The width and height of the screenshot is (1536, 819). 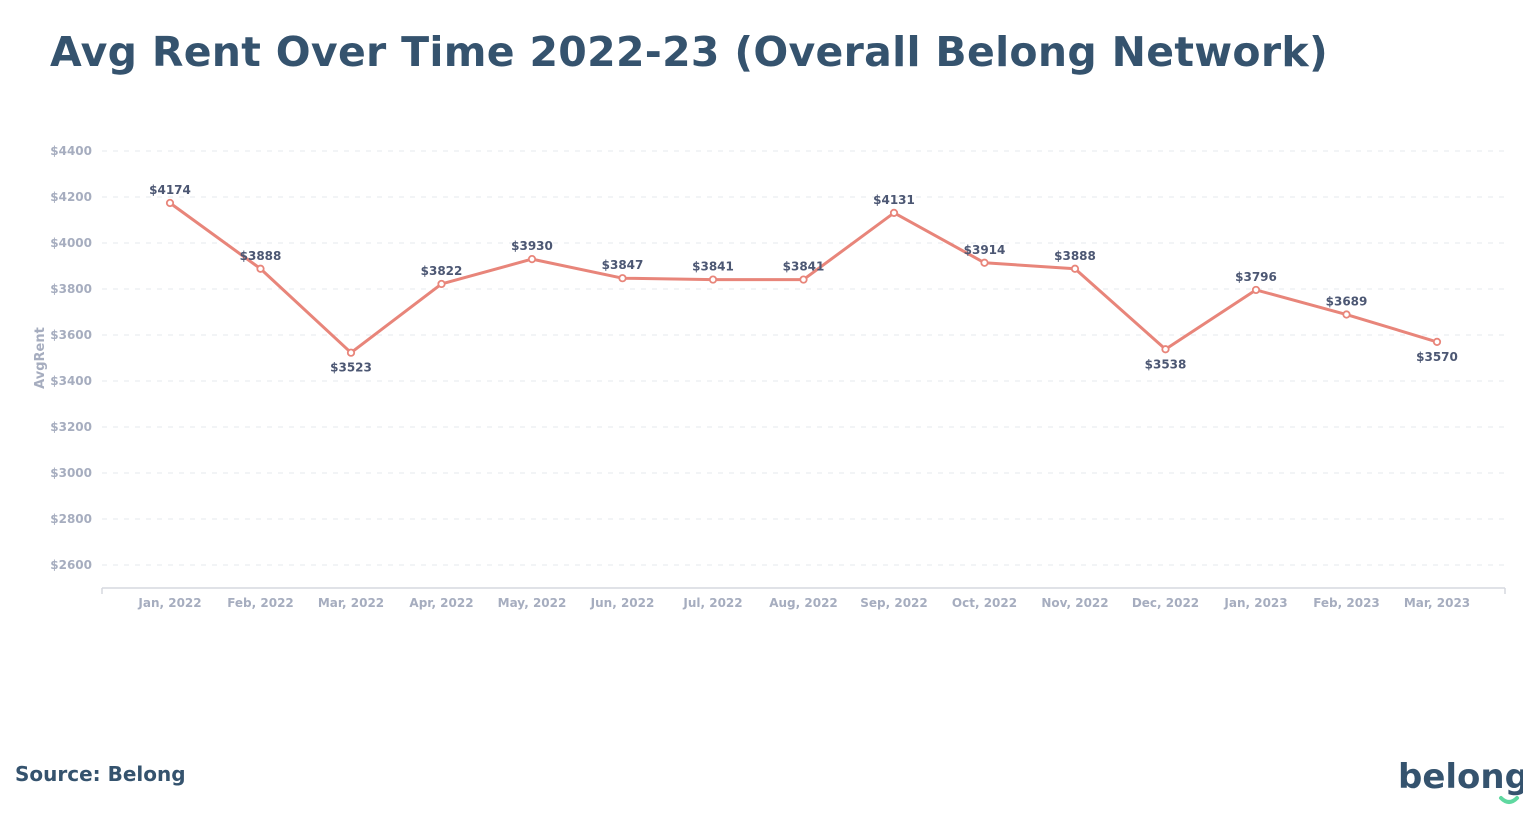 I want to click on data-label: $4131, so click(x=894, y=200).